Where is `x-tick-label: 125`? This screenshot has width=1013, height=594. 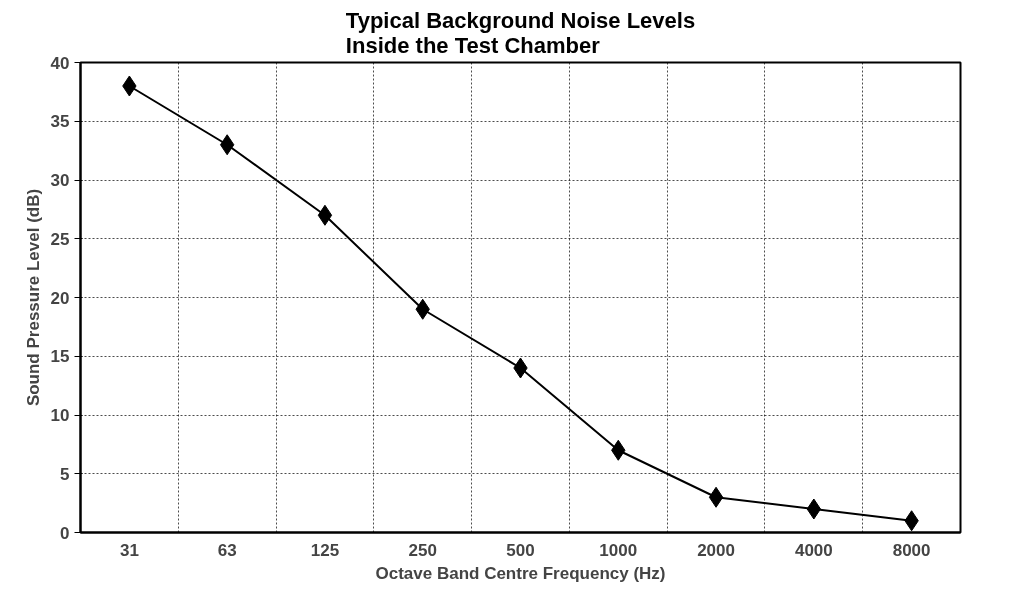
x-tick-label: 125 is located at coordinates (325, 550).